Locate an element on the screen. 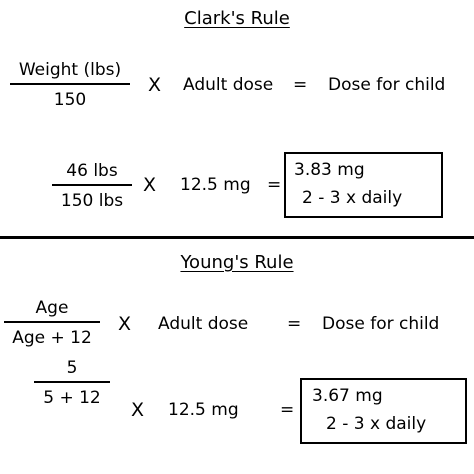 Image resolution: width=474 pixels, height=474 pixels. answer-dose: 3.67 mg is located at coordinates (347, 396).